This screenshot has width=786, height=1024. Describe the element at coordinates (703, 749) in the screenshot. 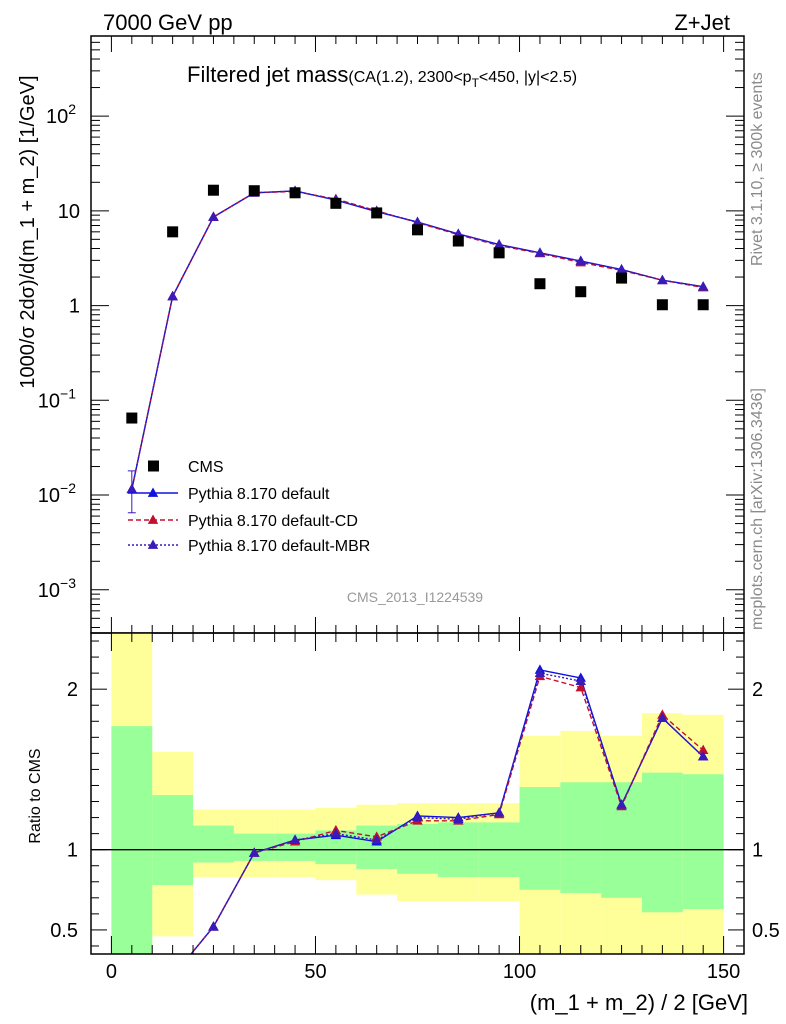

I see `ratio-marker-cd` at that location.